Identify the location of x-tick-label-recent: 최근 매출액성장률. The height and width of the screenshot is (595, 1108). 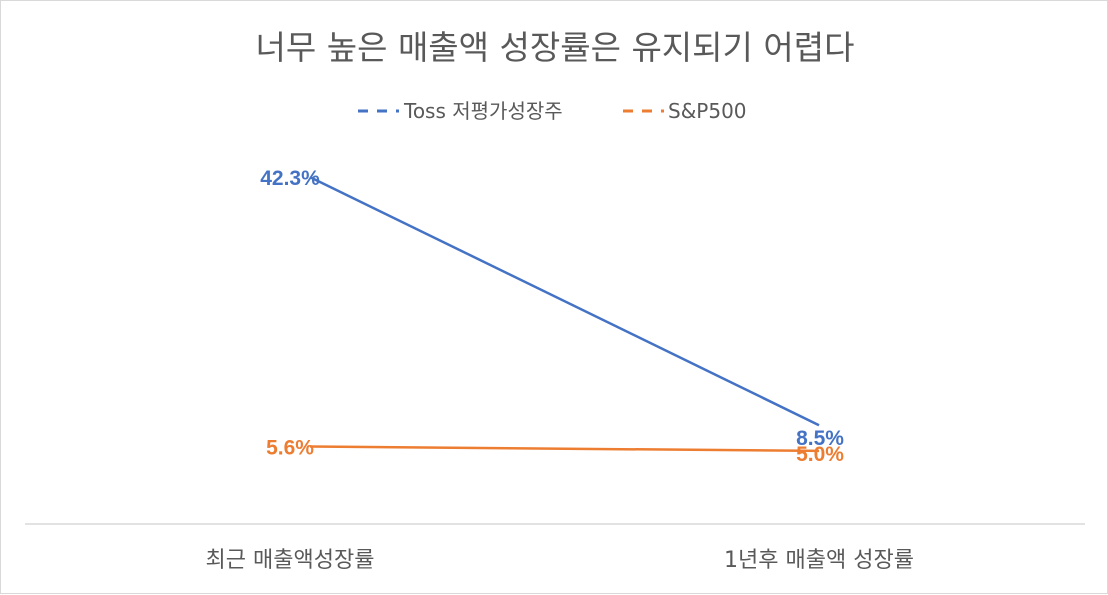
(290, 560).